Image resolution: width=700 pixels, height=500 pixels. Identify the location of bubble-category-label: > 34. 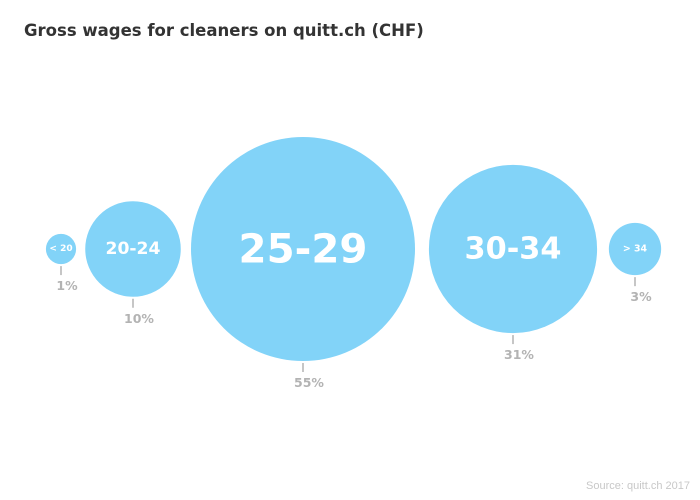
(635, 249).